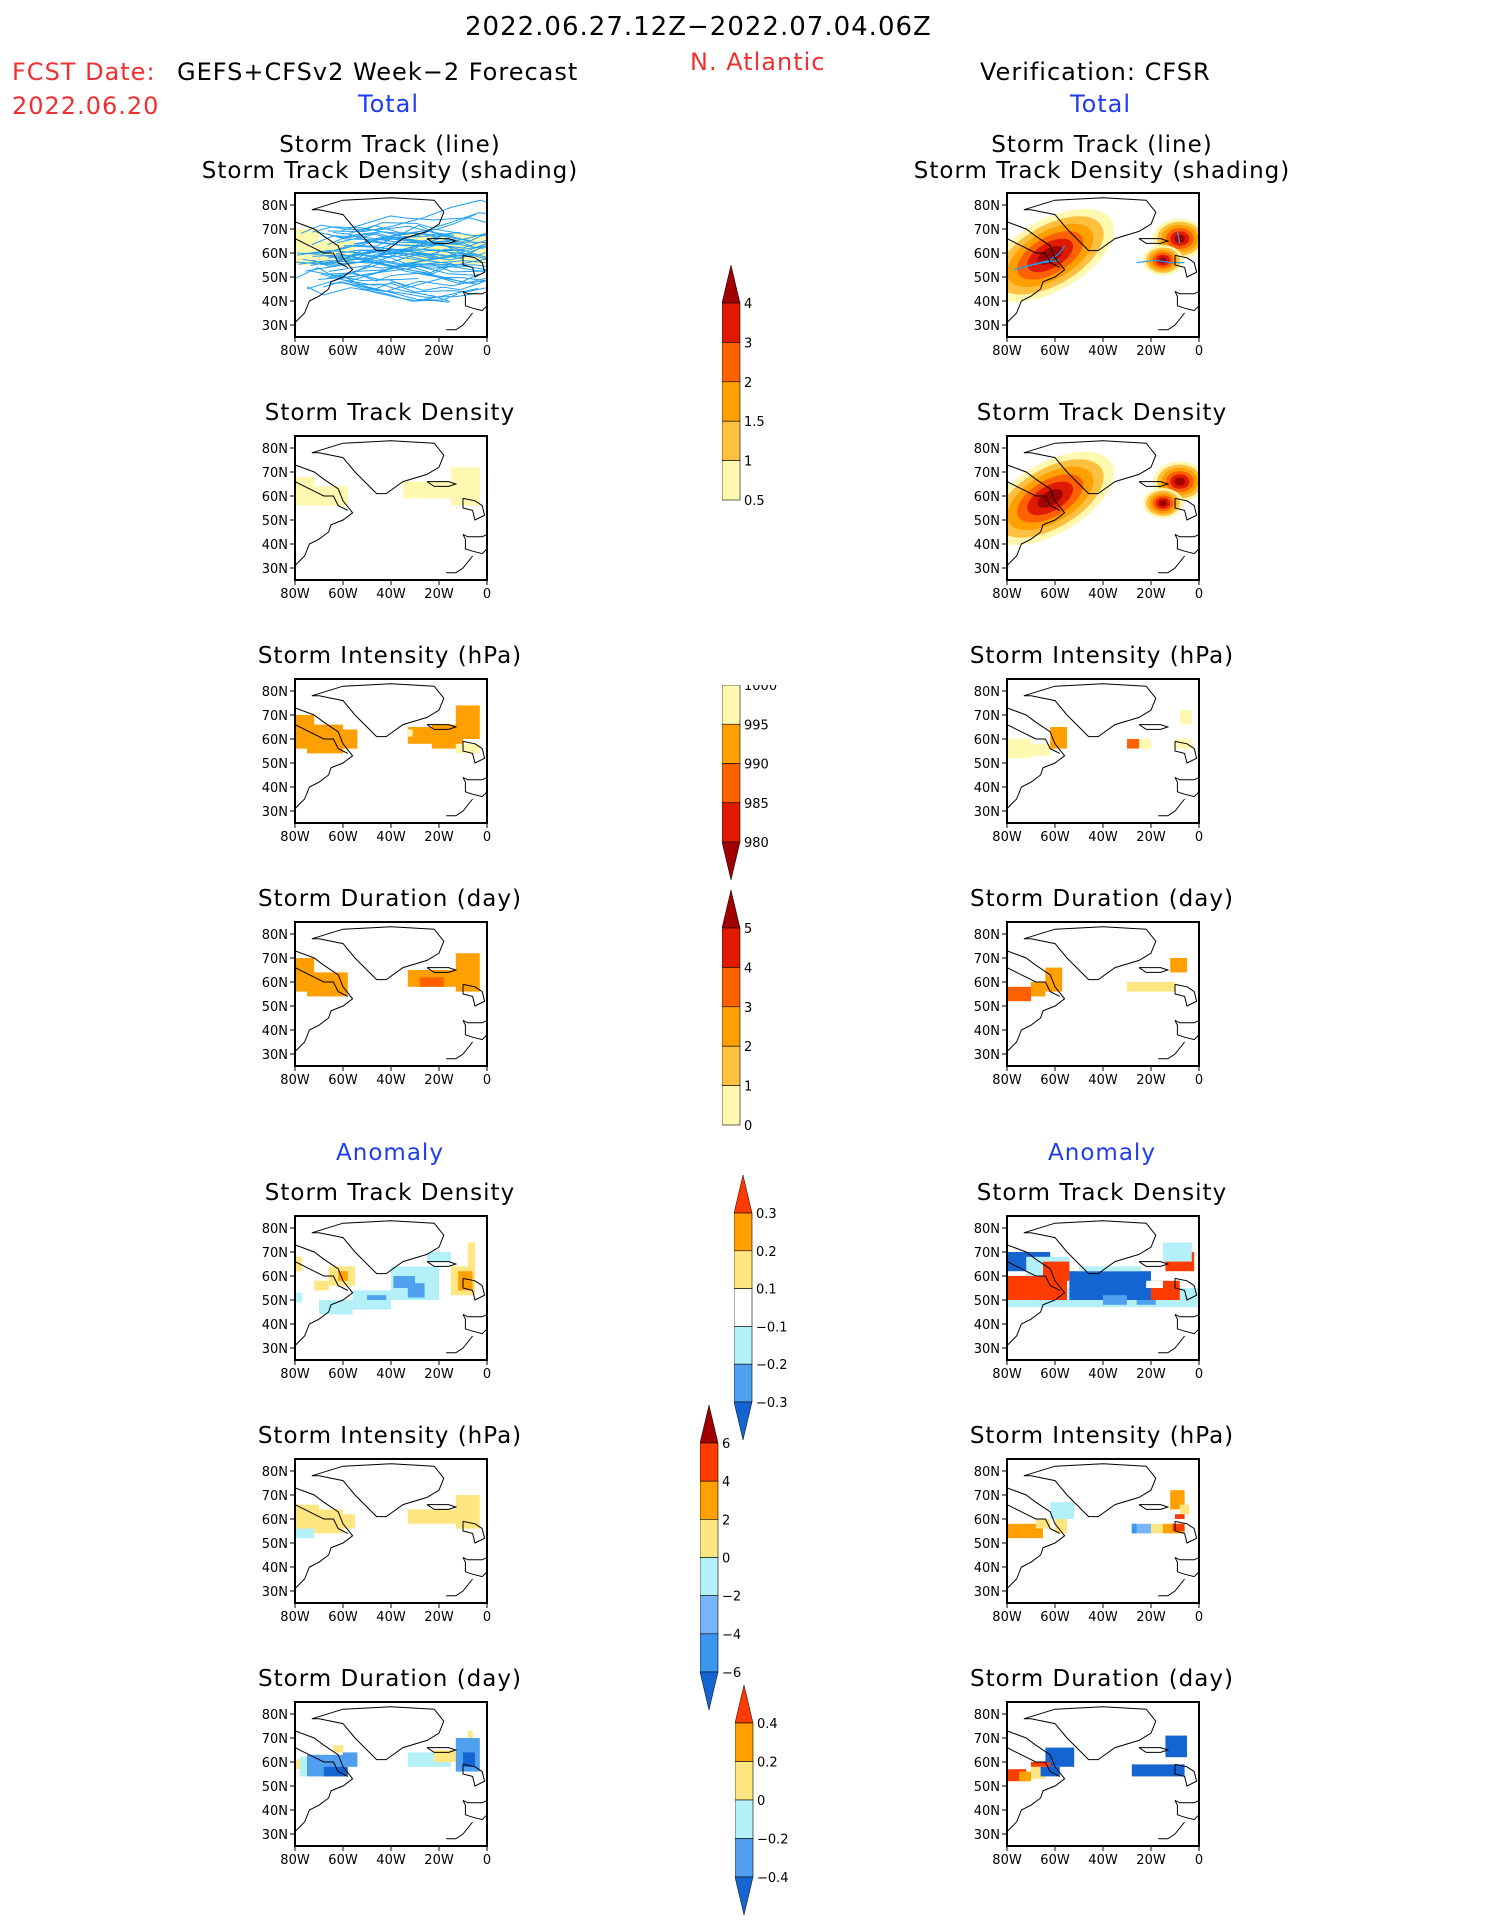 This screenshot has height=1929, width=1487. I want to click on colorbar-svg: 1000 995 990 985 980, so click(749, 780).